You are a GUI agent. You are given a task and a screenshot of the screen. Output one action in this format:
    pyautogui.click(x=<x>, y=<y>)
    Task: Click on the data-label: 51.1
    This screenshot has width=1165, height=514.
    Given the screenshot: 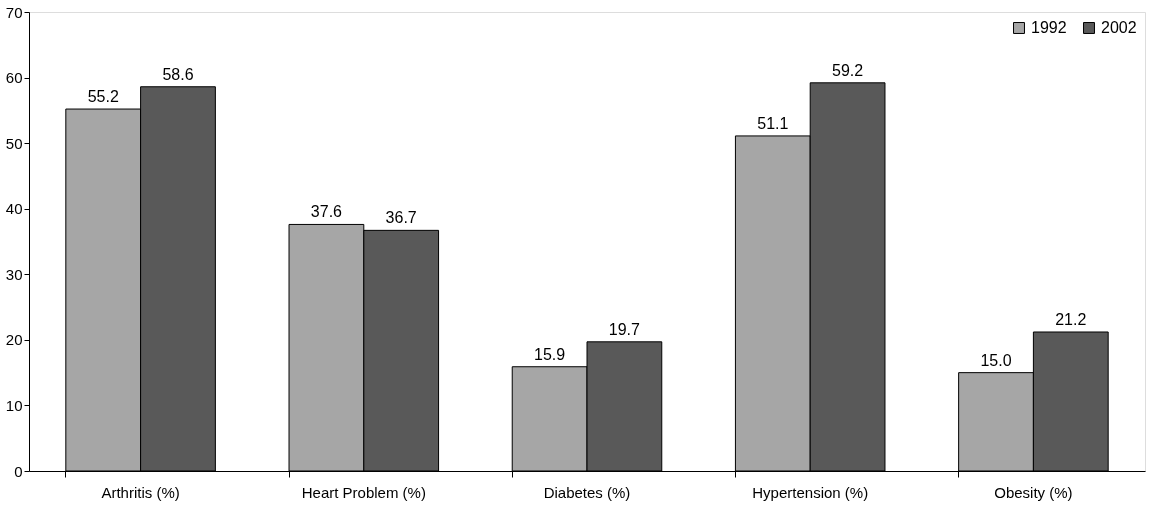 What is the action you would take?
    pyautogui.click(x=773, y=123)
    